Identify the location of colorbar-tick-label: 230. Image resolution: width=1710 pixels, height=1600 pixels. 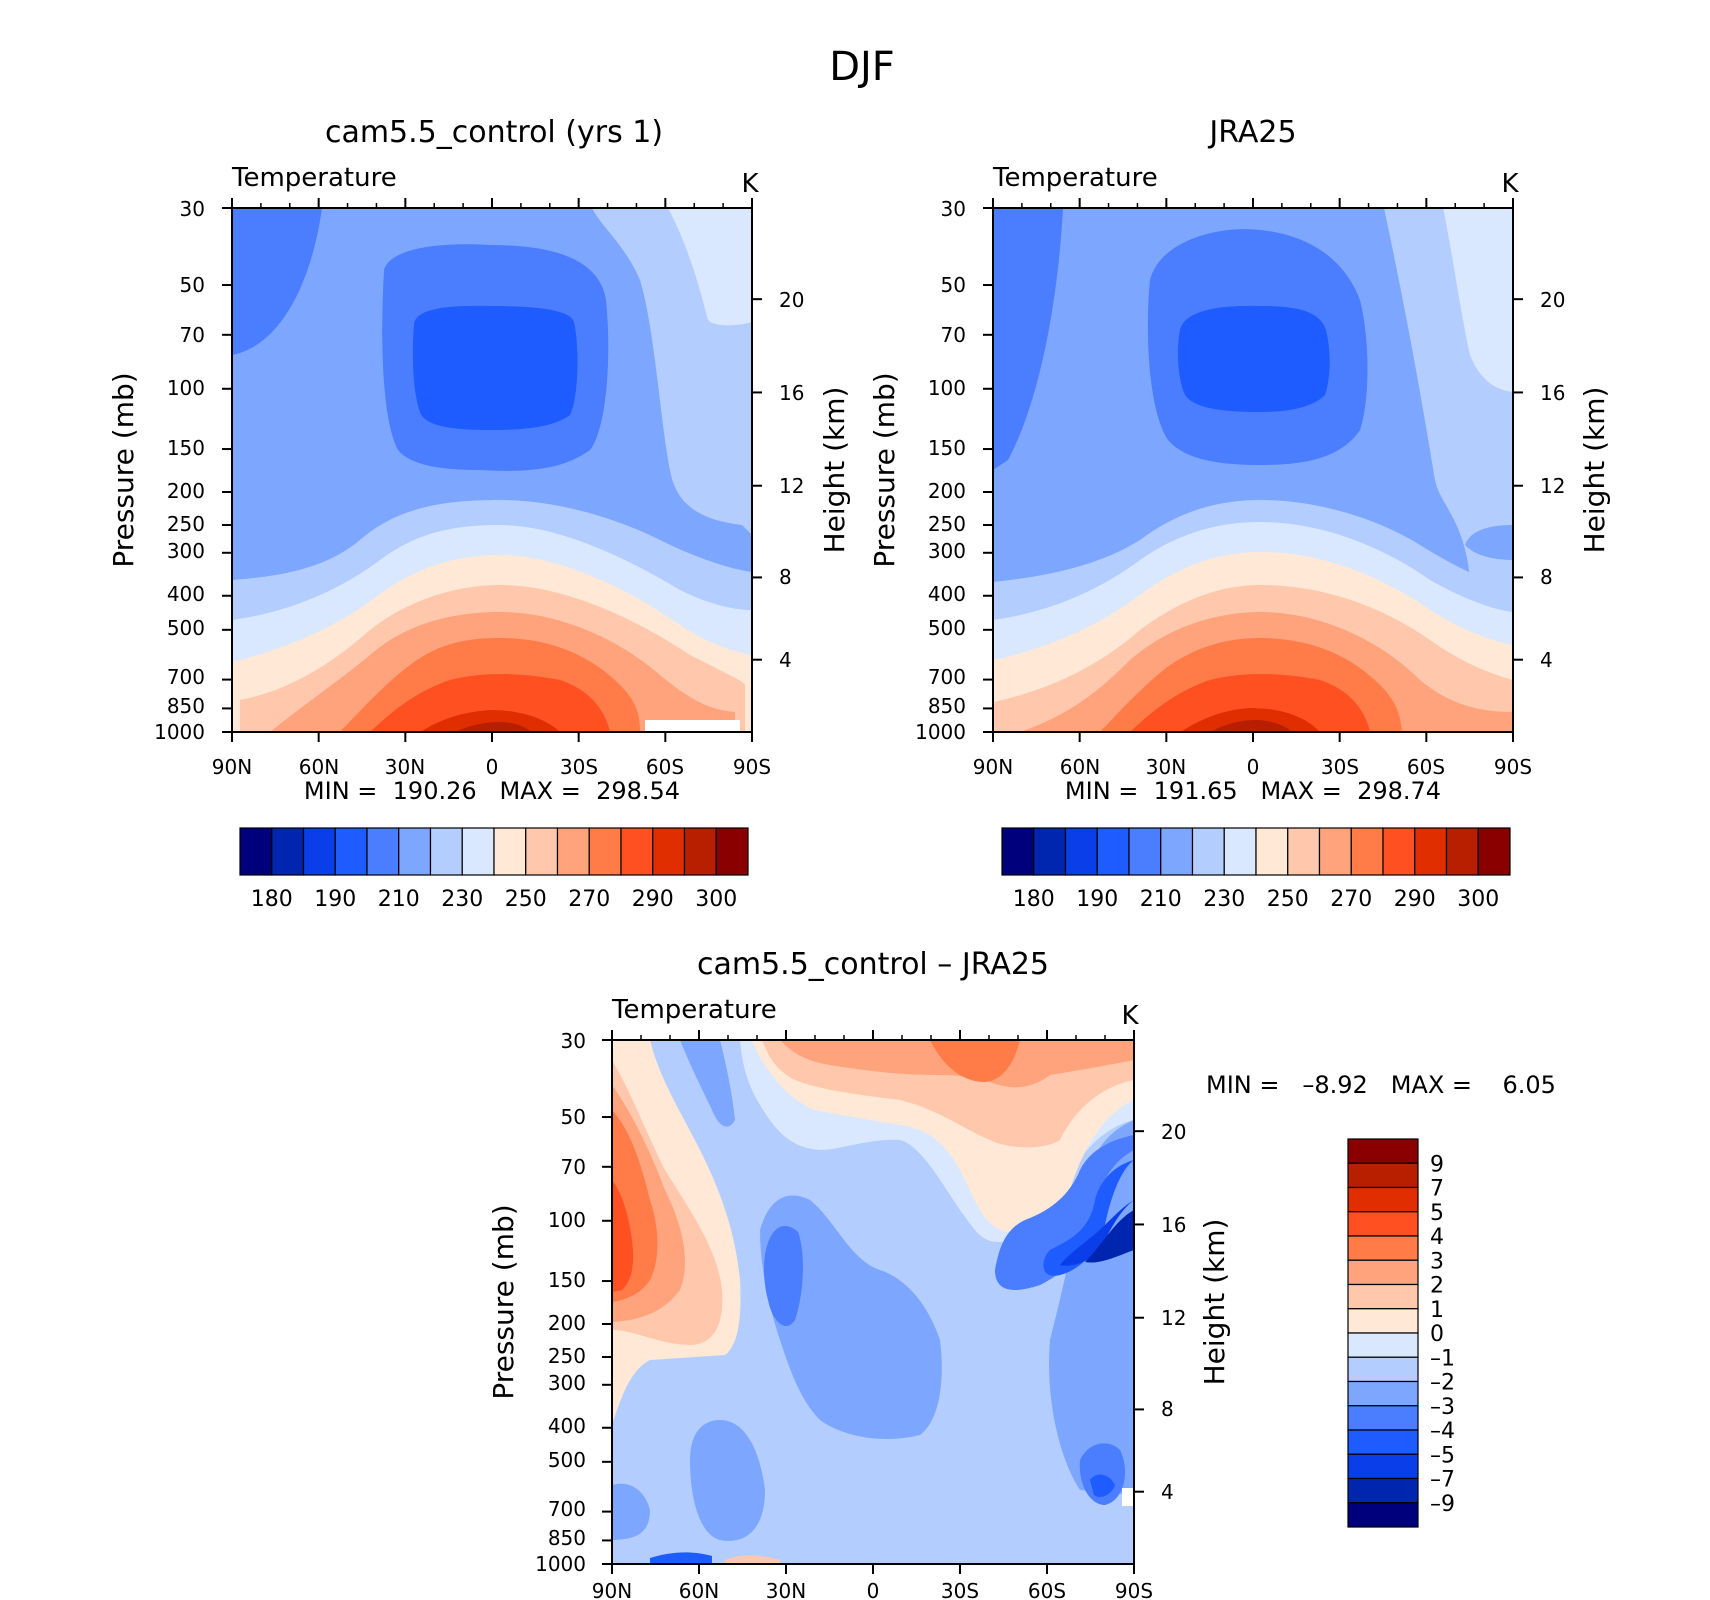
(462, 899).